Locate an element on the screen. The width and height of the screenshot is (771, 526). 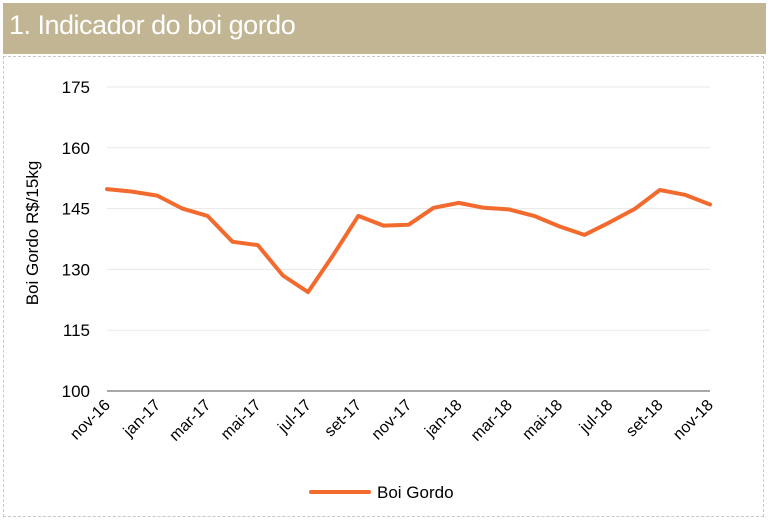
y-tick-label: 160 is located at coordinates (76, 148).